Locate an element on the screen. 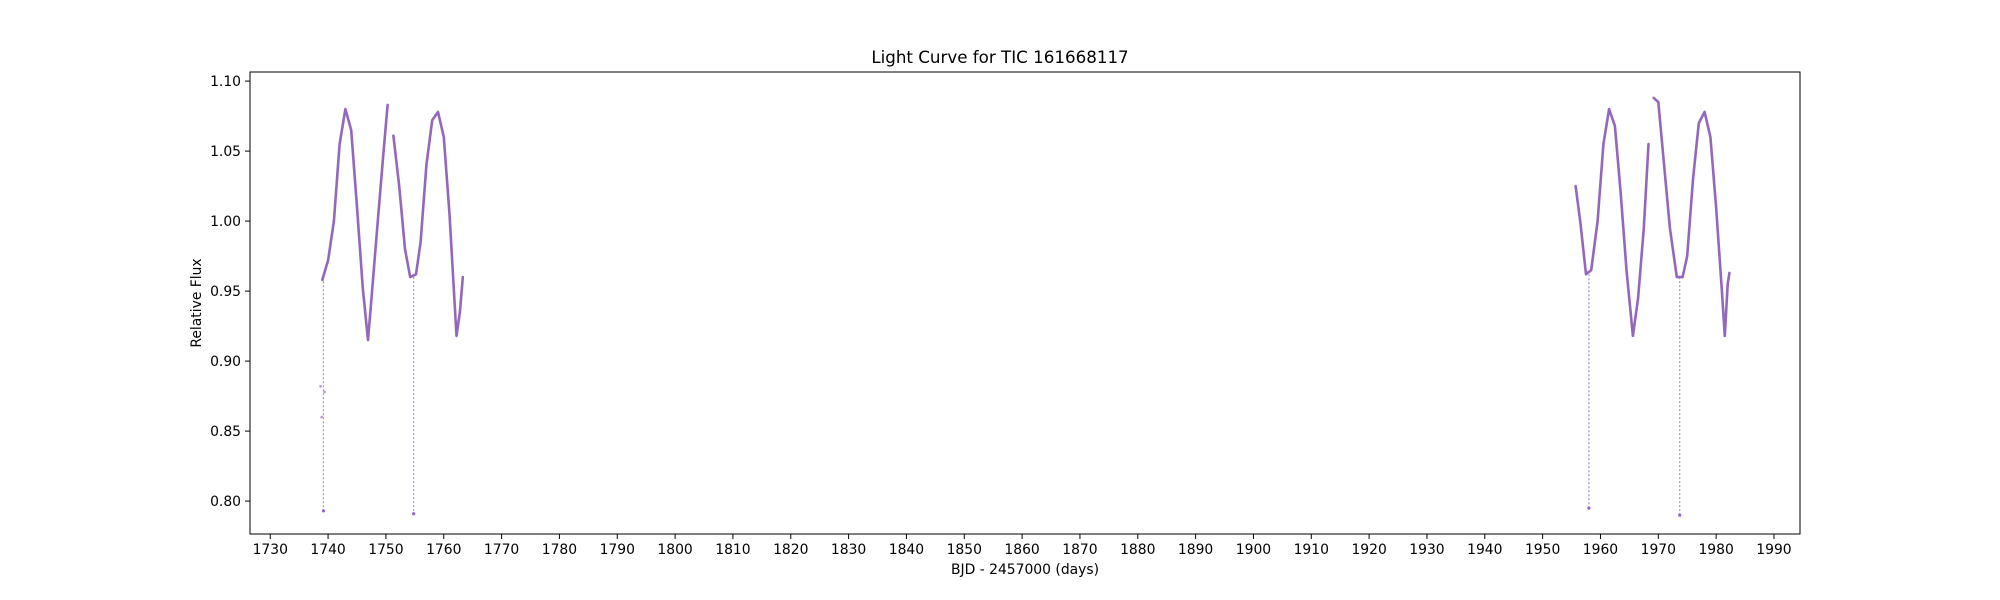 The image size is (2000, 600). y-tick-label: 0.95 is located at coordinates (225, 292).